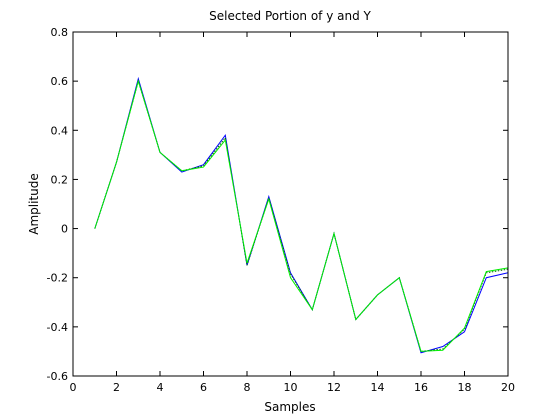 This screenshot has height=420, width=560. What do you see at coordinates (64, 229) in the screenshot?
I see `y-tick-label: 0` at bounding box center [64, 229].